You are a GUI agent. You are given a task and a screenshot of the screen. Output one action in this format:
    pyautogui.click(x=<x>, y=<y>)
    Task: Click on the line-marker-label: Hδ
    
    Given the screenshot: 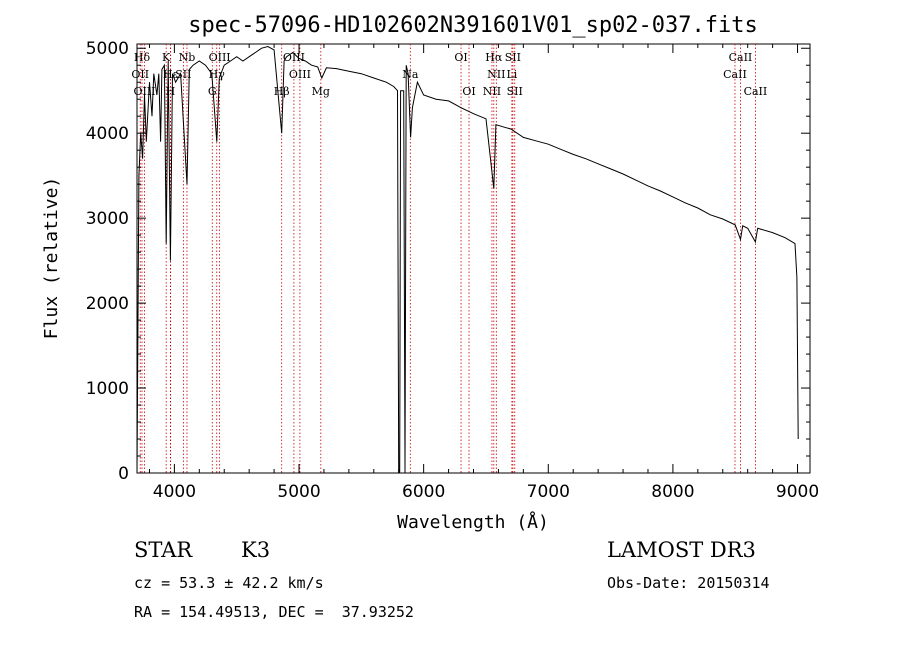 What is the action you would take?
    pyautogui.click(x=142, y=57)
    